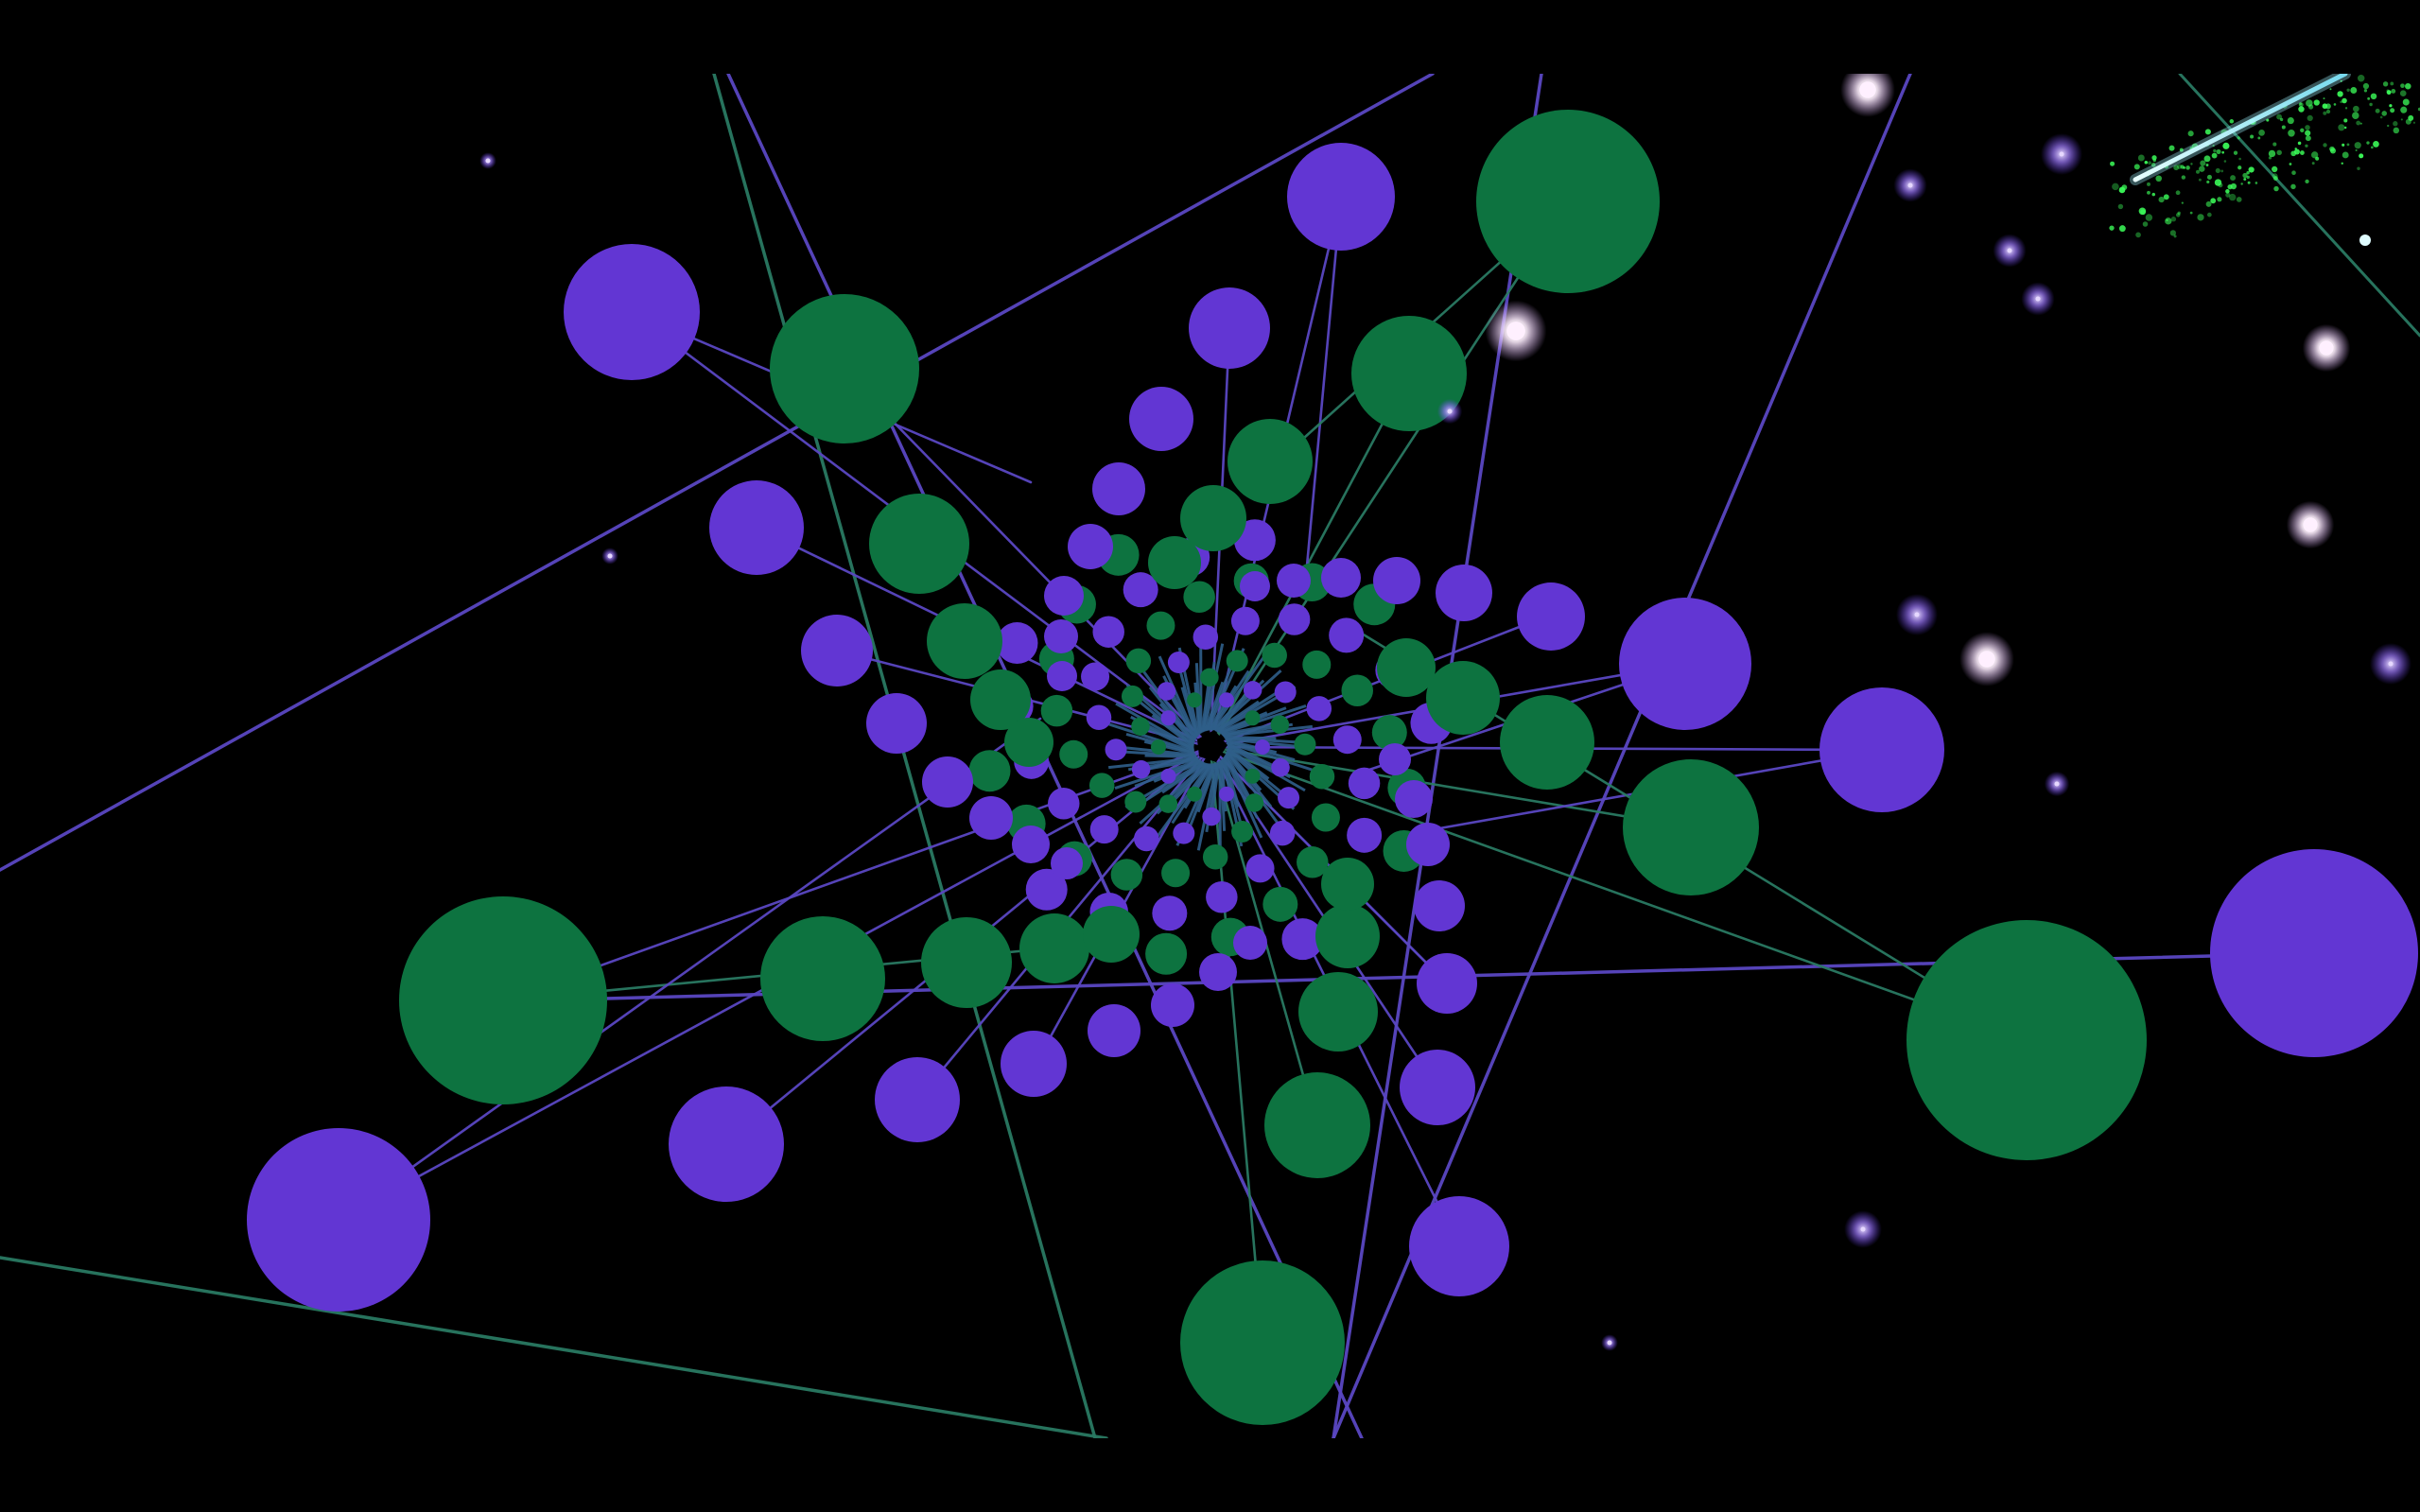 The height and width of the screenshot is (1512, 2420). Describe the element at coordinates (1323, 391) in the screenshot. I see `chord-line` at that location.